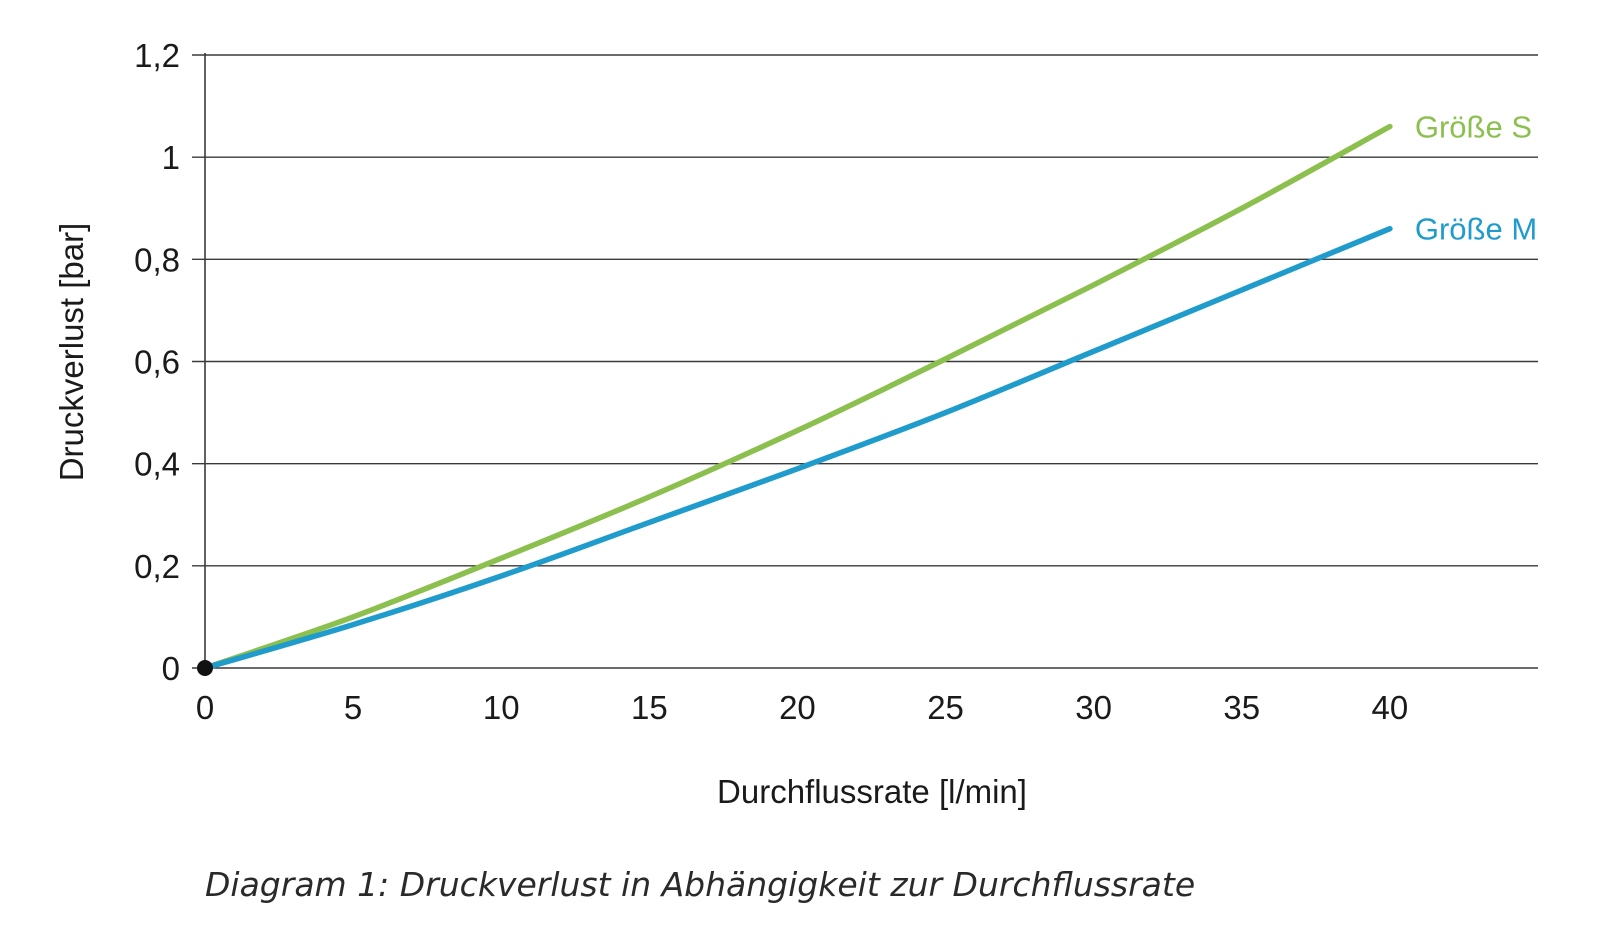  Describe the element at coordinates (797, 707) in the screenshot. I see `x-tick-label: 20` at that location.